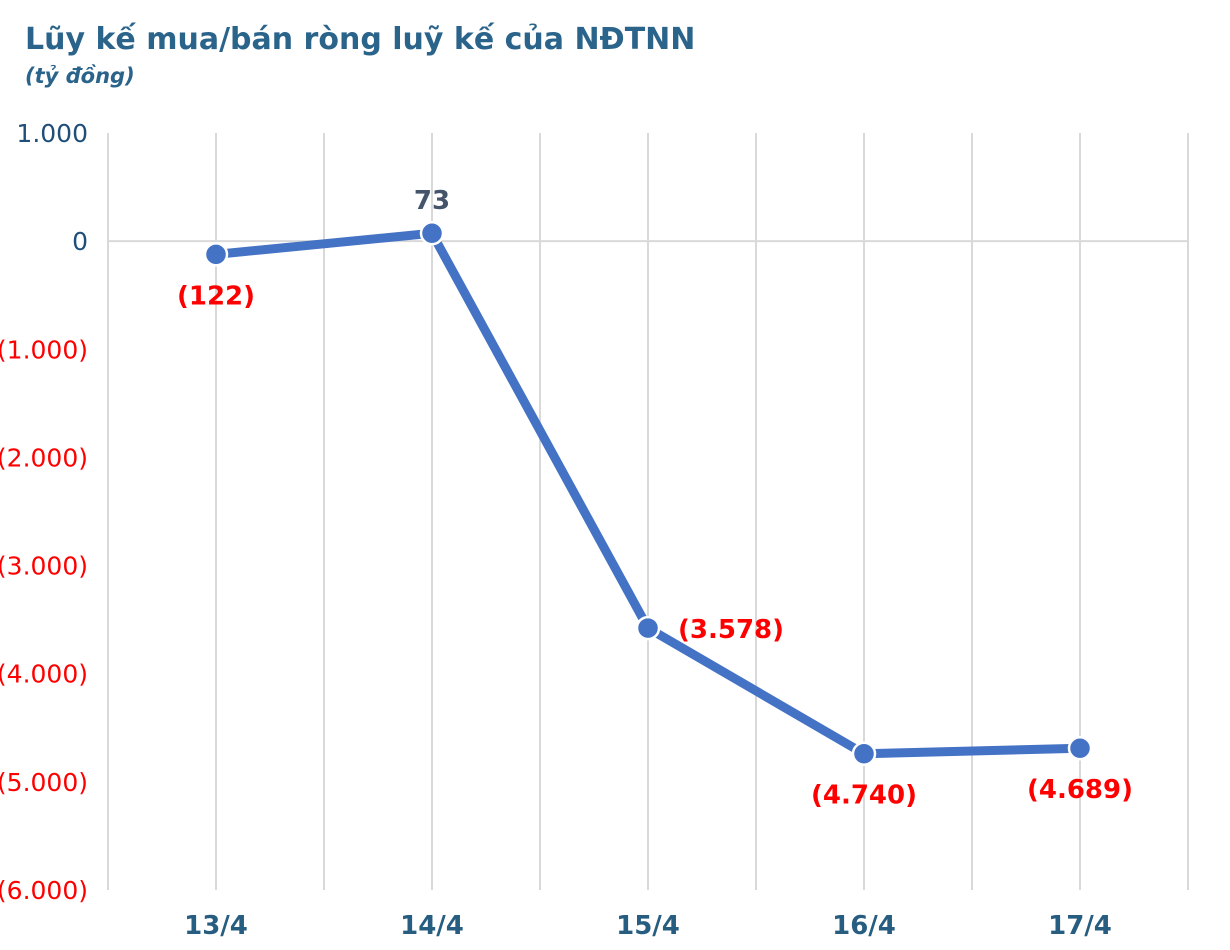 Image resolution: width=1230 pixels, height=950 pixels. I want to click on y-axis-tick-label: 1.000, so click(52, 133).